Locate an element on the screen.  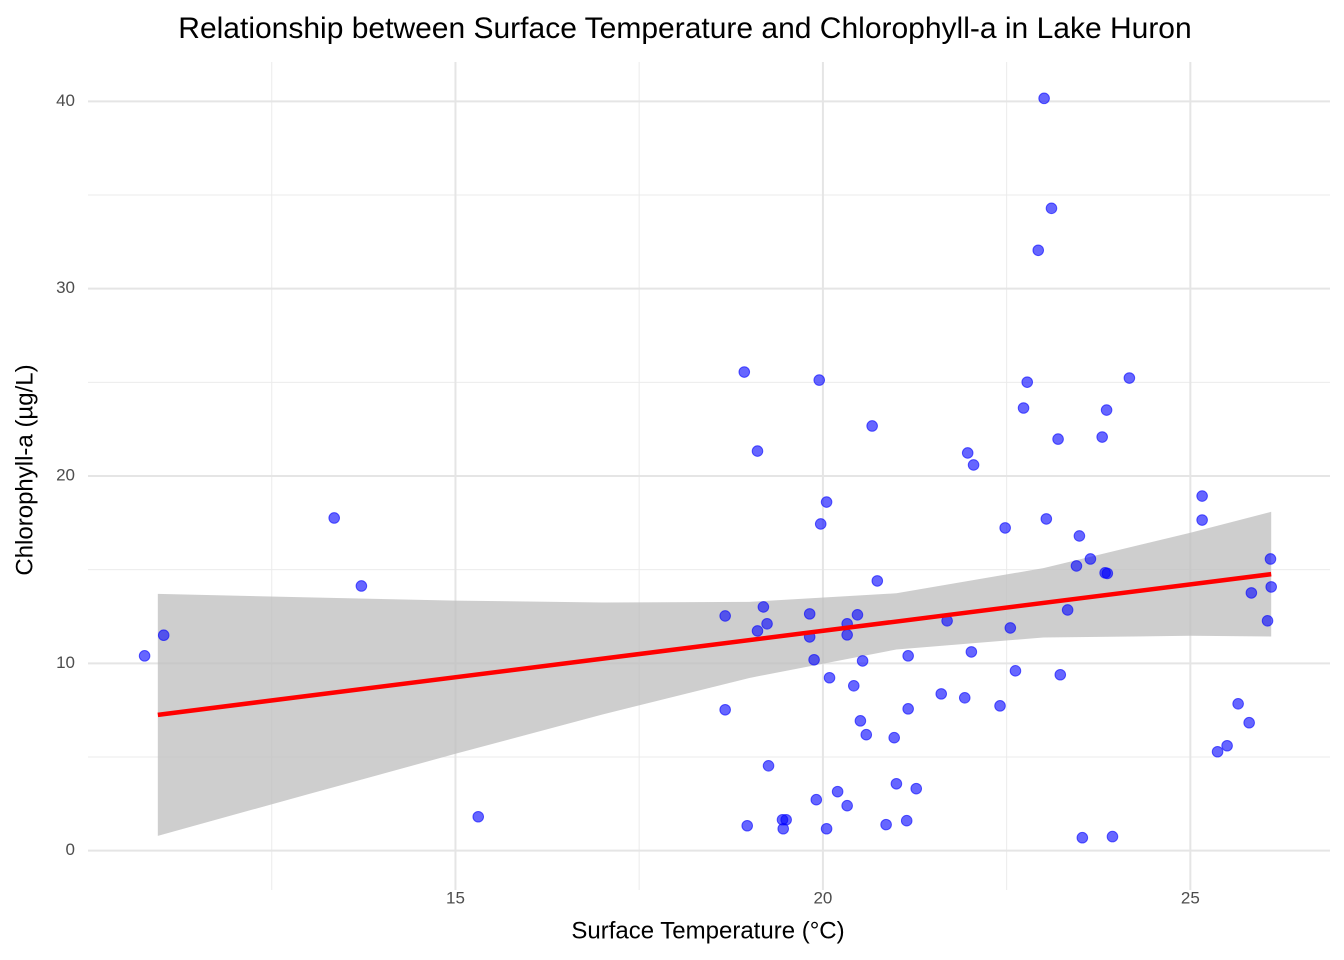
y-axis-title: Chlorophyll-a (µg/L) is located at coordinates (24, 469).